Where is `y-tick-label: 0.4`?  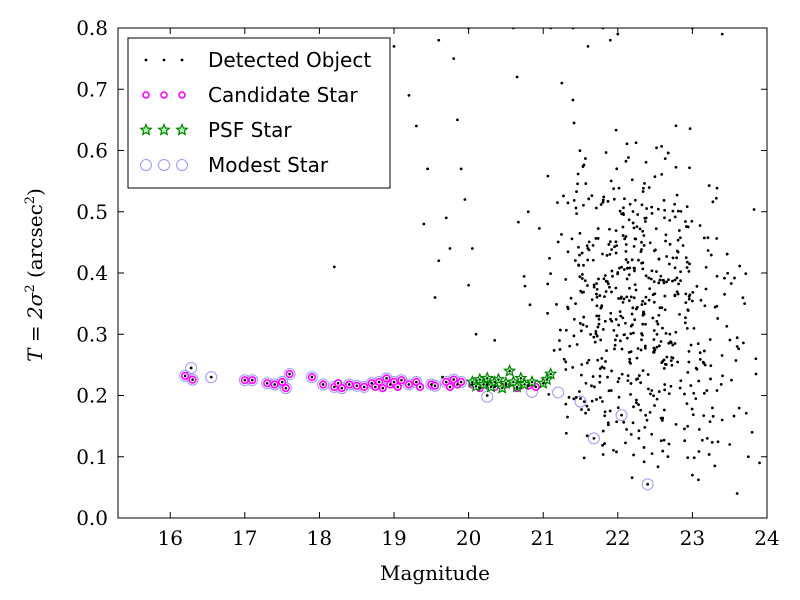 y-tick-label: 0.4 is located at coordinates (92, 273).